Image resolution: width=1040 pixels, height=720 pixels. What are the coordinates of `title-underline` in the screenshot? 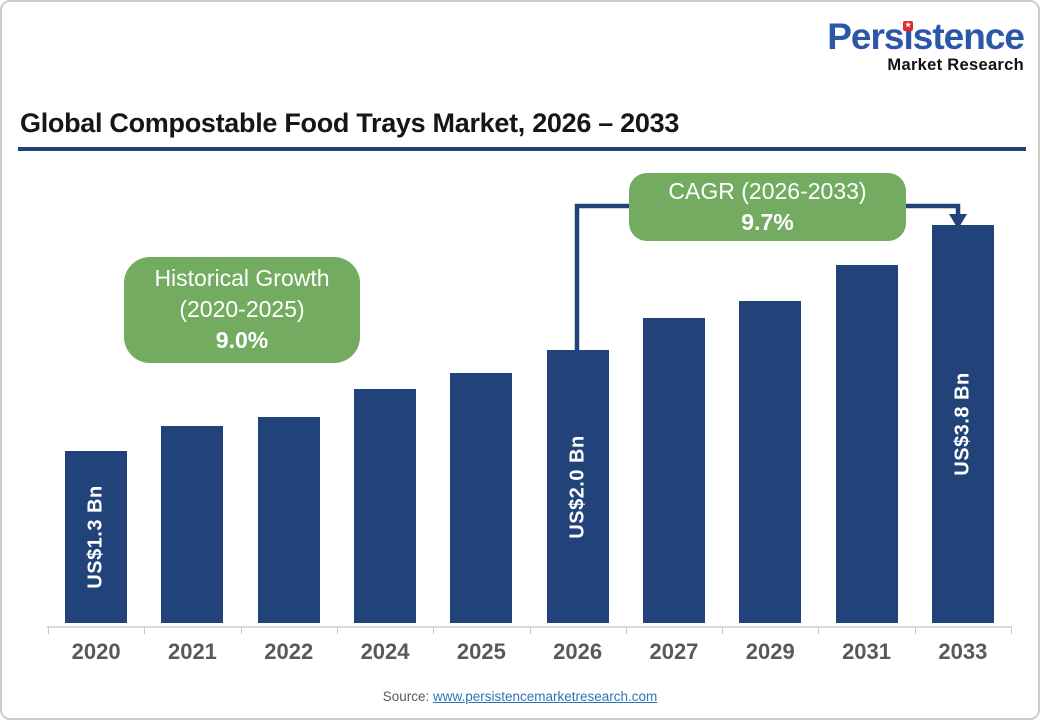 It's located at (522, 149).